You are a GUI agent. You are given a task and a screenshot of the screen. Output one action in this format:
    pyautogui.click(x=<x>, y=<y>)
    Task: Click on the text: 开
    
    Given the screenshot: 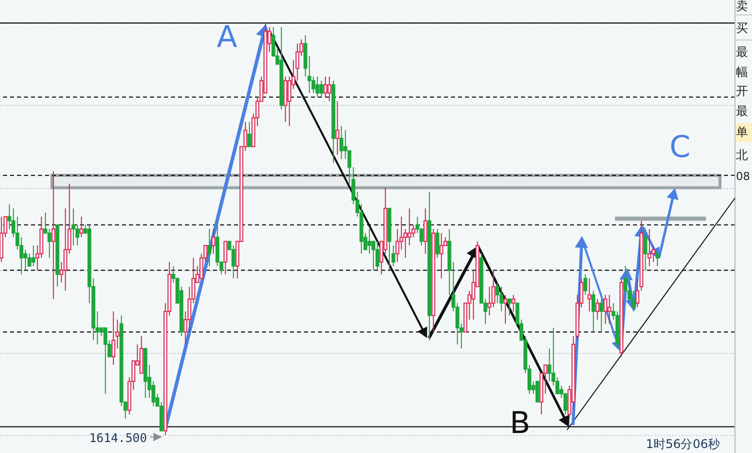 What is the action you would take?
    pyautogui.click(x=742, y=91)
    